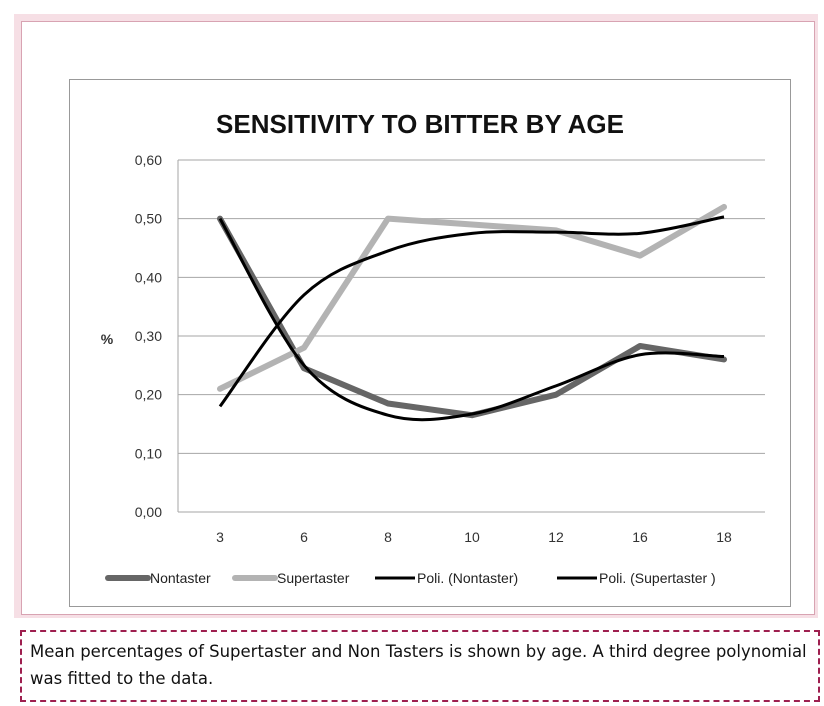  Describe the element at coordinates (148, 277) in the screenshot. I see `y-tick-label: 0,40` at that location.